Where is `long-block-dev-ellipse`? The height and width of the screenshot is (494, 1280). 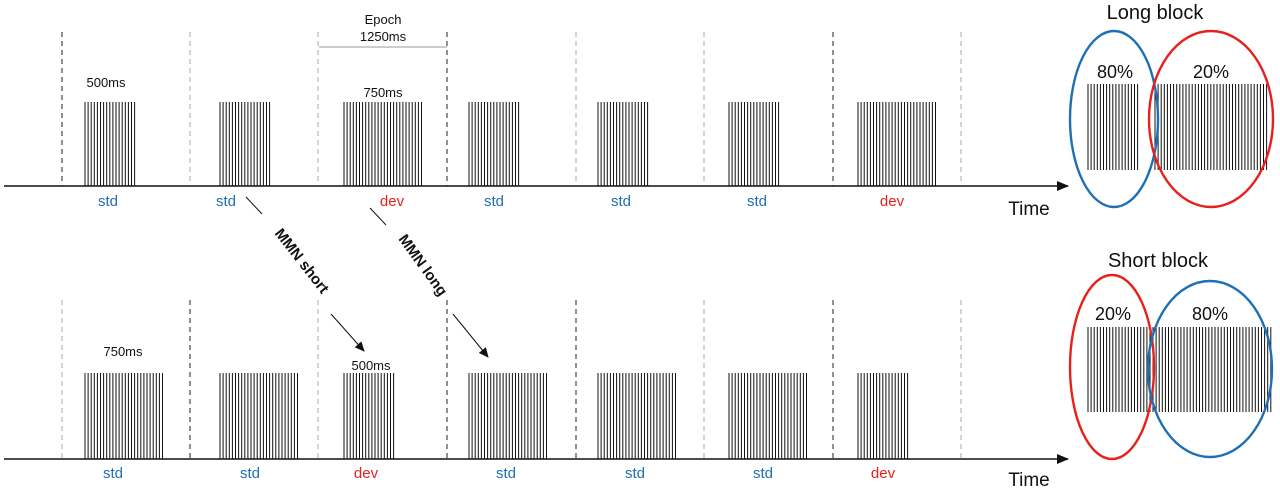
long-block-dev-ellipse is located at coordinates (1211, 119).